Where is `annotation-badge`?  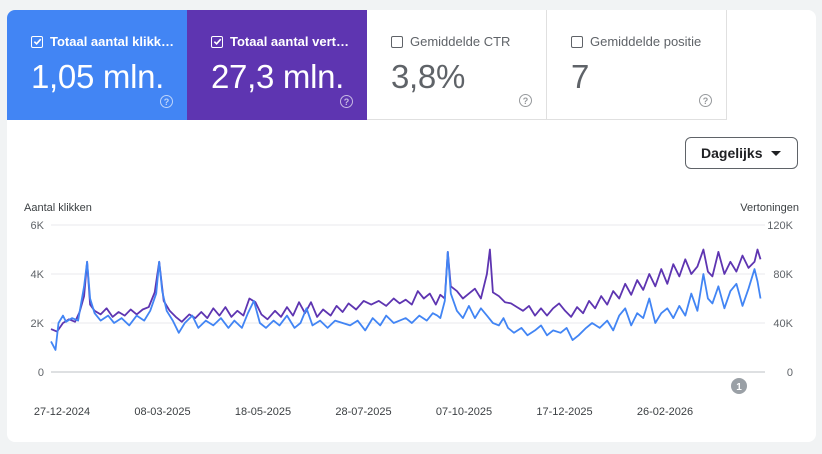
annotation-badge is located at coordinates (739, 386).